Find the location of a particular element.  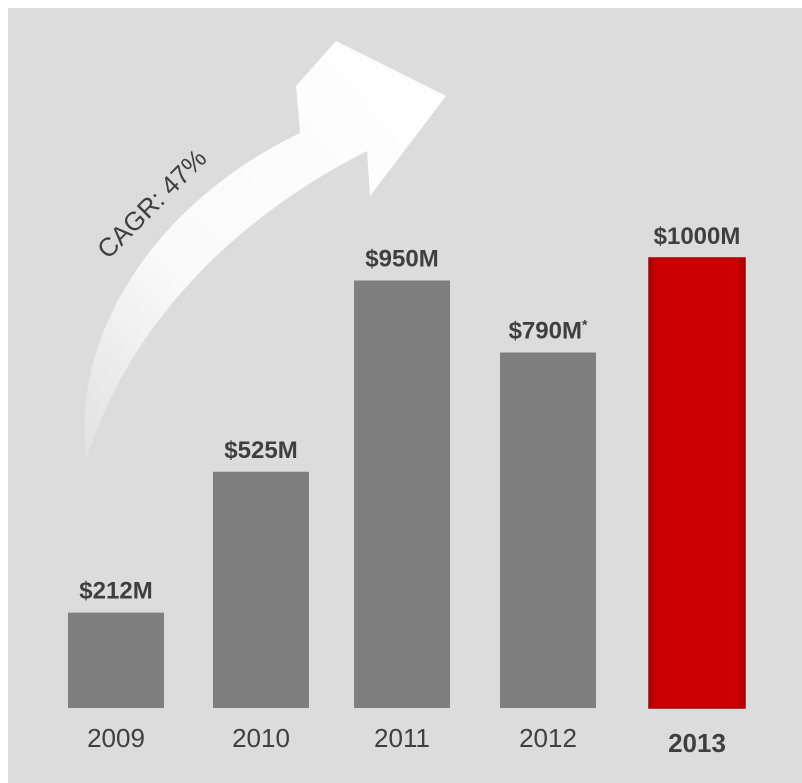

footnote-mark: * is located at coordinates (585, 325).